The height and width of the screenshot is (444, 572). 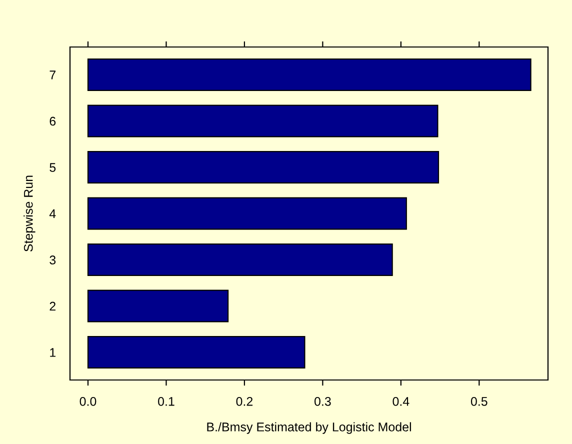 What do you see at coordinates (88, 401) in the screenshot?
I see `x-tick-label: 0.0` at bounding box center [88, 401].